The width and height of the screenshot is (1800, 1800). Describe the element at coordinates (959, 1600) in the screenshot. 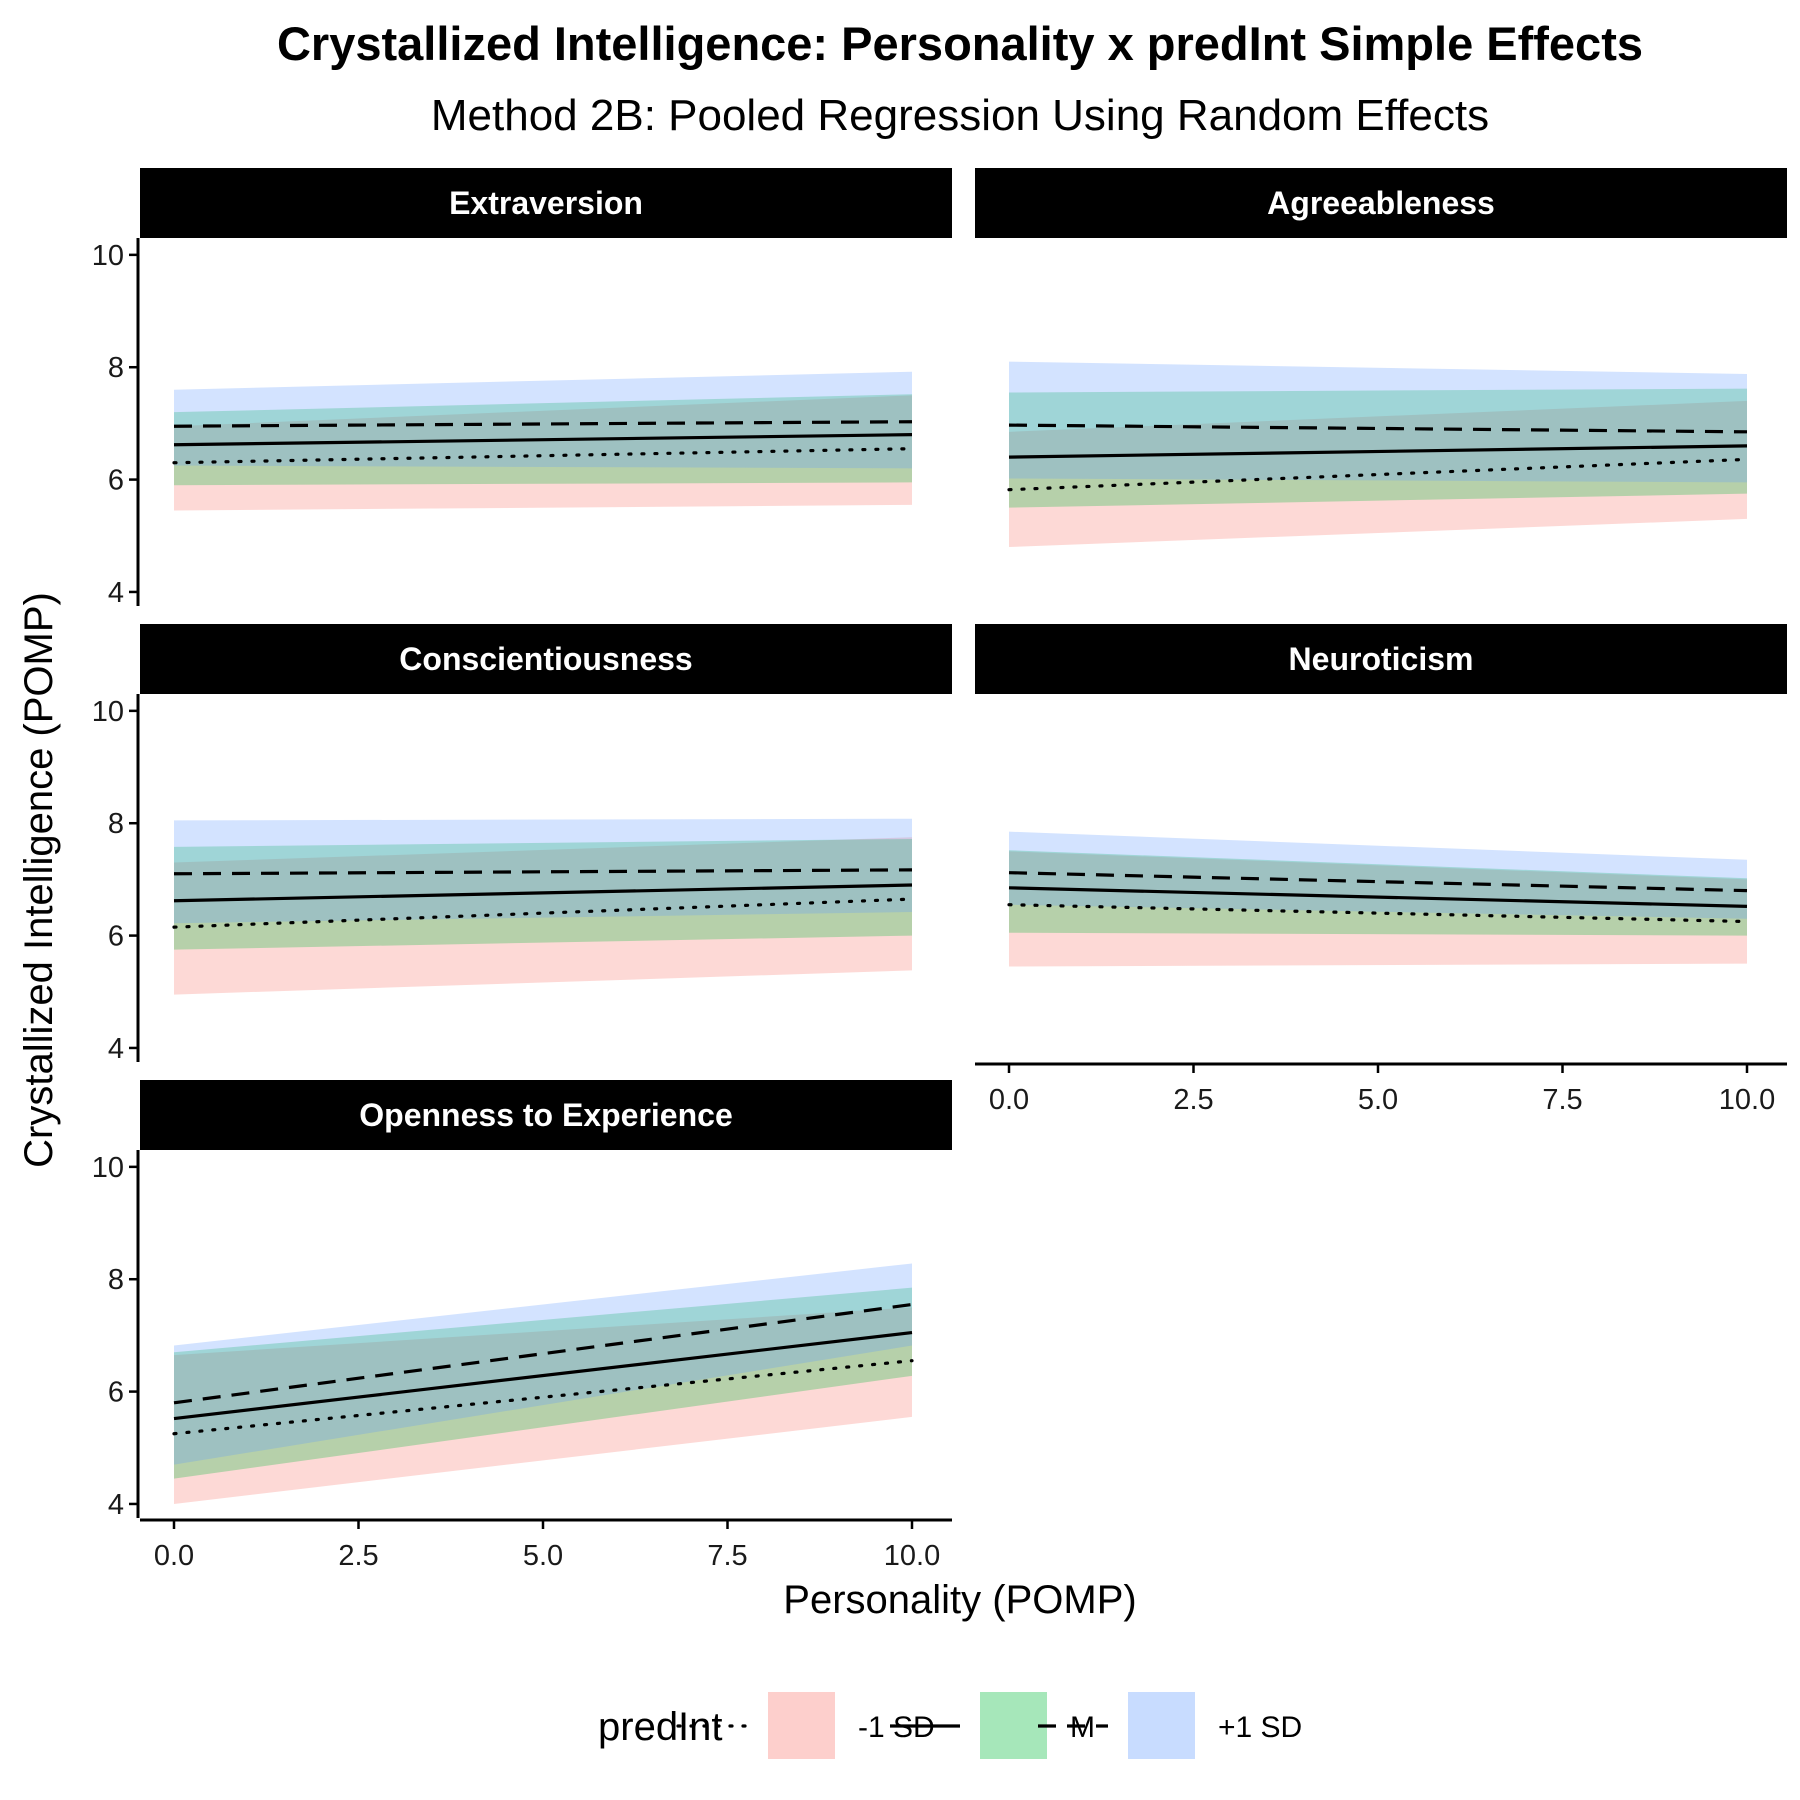

I see `x-axis-title: Personality (POMP)` at that location.